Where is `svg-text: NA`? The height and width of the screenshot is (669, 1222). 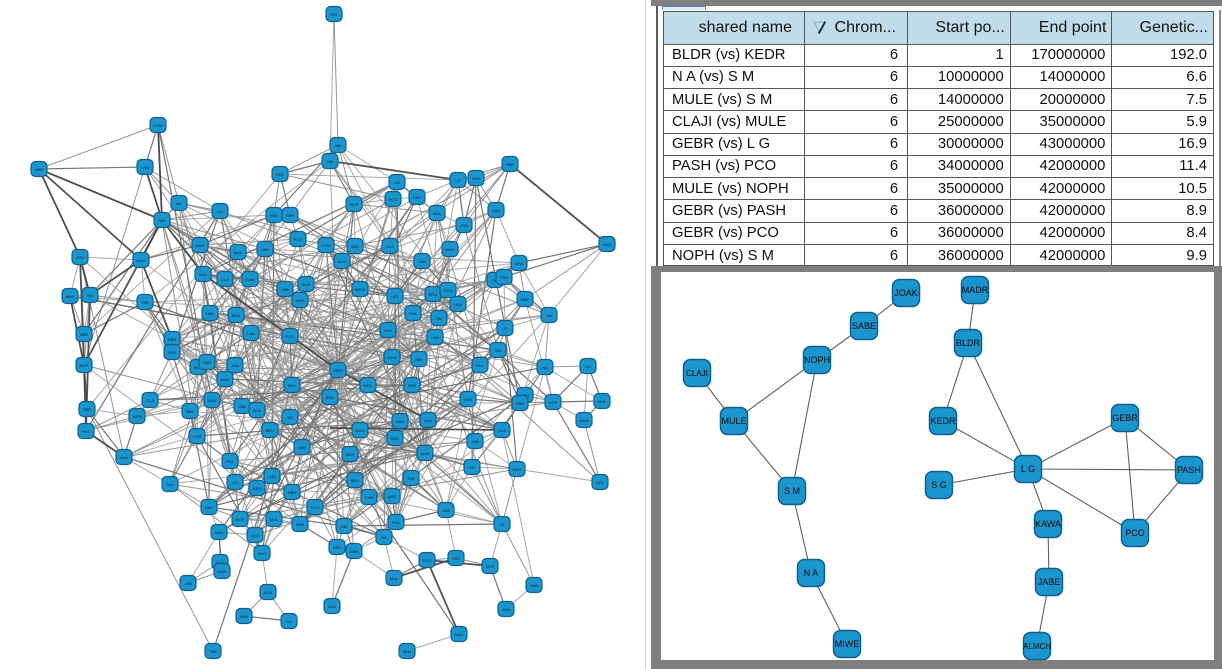 svg-text: NA is located at coordinates (179, 203).